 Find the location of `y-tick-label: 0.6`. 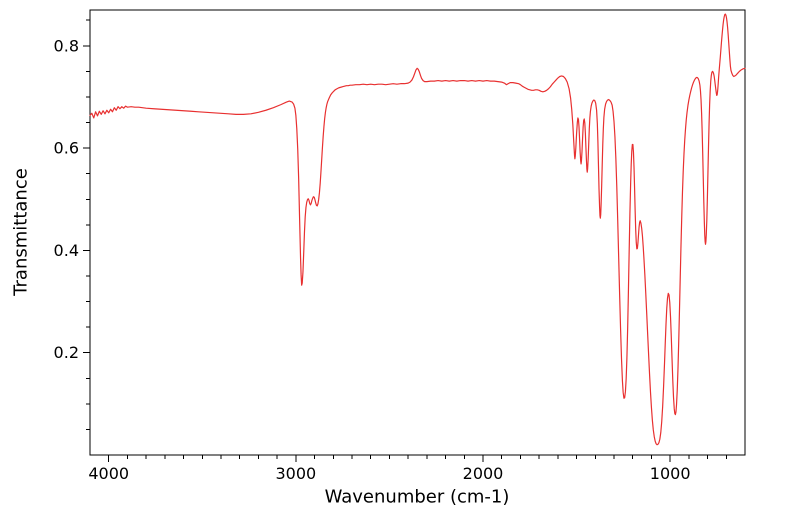

y-tick-label: 0.6 is located at coordinates (66, 148).